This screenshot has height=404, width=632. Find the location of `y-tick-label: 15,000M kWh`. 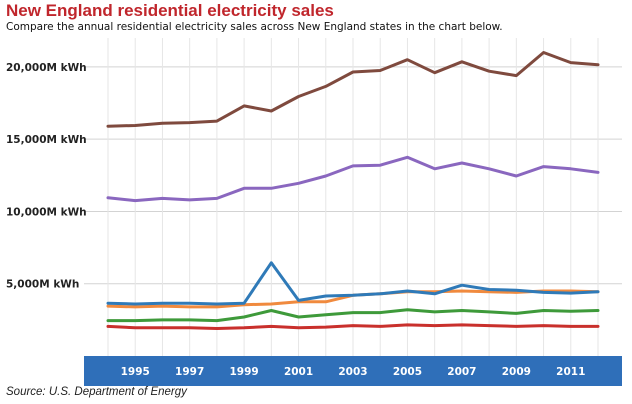

y-tick-label: 15,000M kWh is located at coordinates (46, 140).